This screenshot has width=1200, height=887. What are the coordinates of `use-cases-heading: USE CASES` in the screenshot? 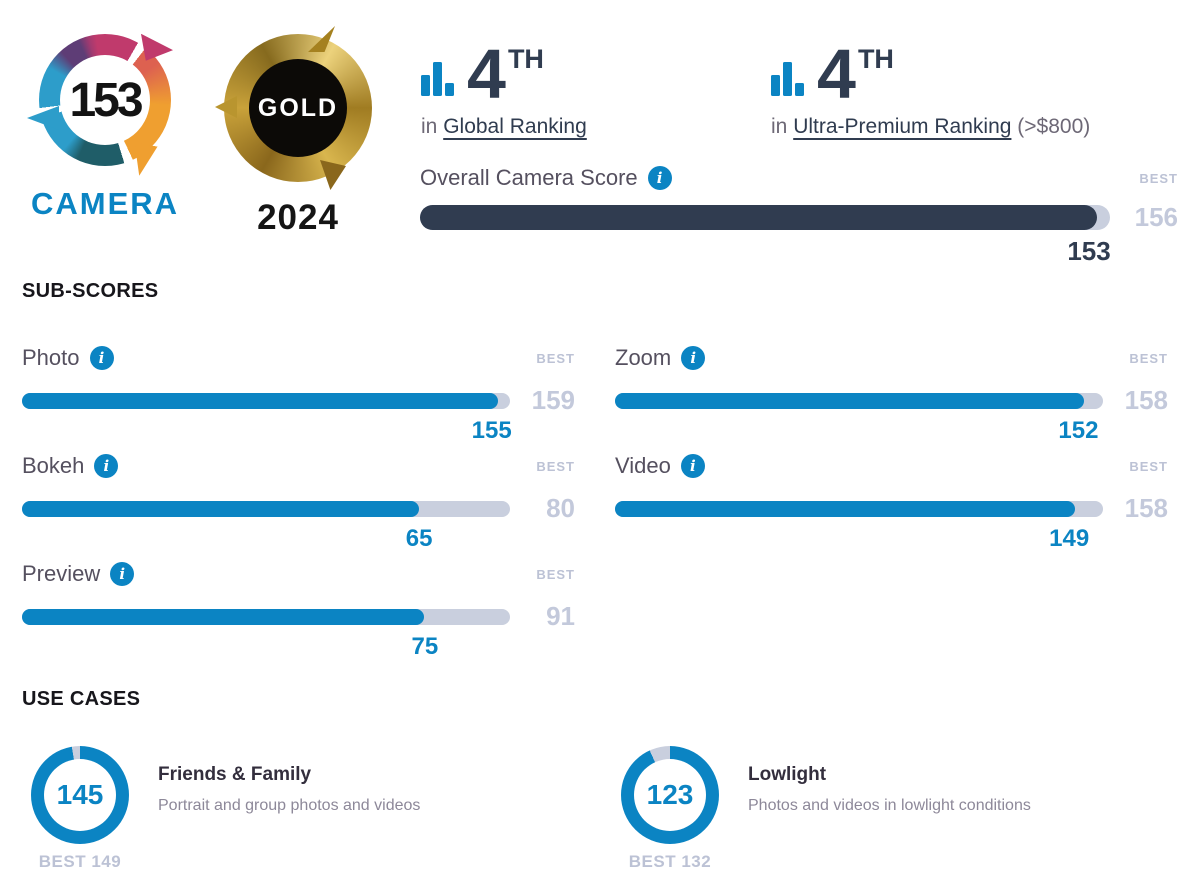 It's located at (81, 699).